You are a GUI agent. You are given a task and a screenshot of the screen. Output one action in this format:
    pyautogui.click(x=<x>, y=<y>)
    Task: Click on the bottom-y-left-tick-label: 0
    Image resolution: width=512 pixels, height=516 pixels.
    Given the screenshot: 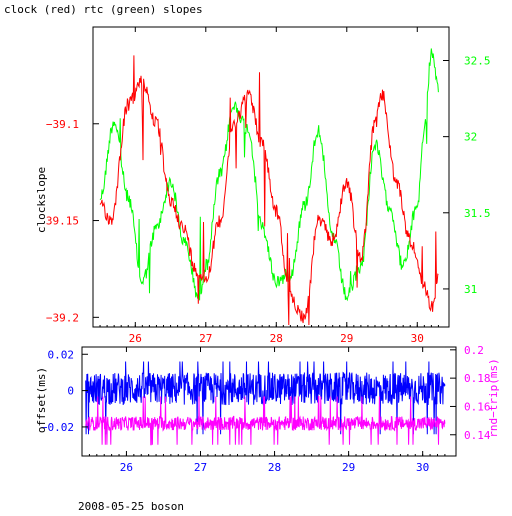 What is the action you would take?
    pyautogui.click(x=70, y=391)
    